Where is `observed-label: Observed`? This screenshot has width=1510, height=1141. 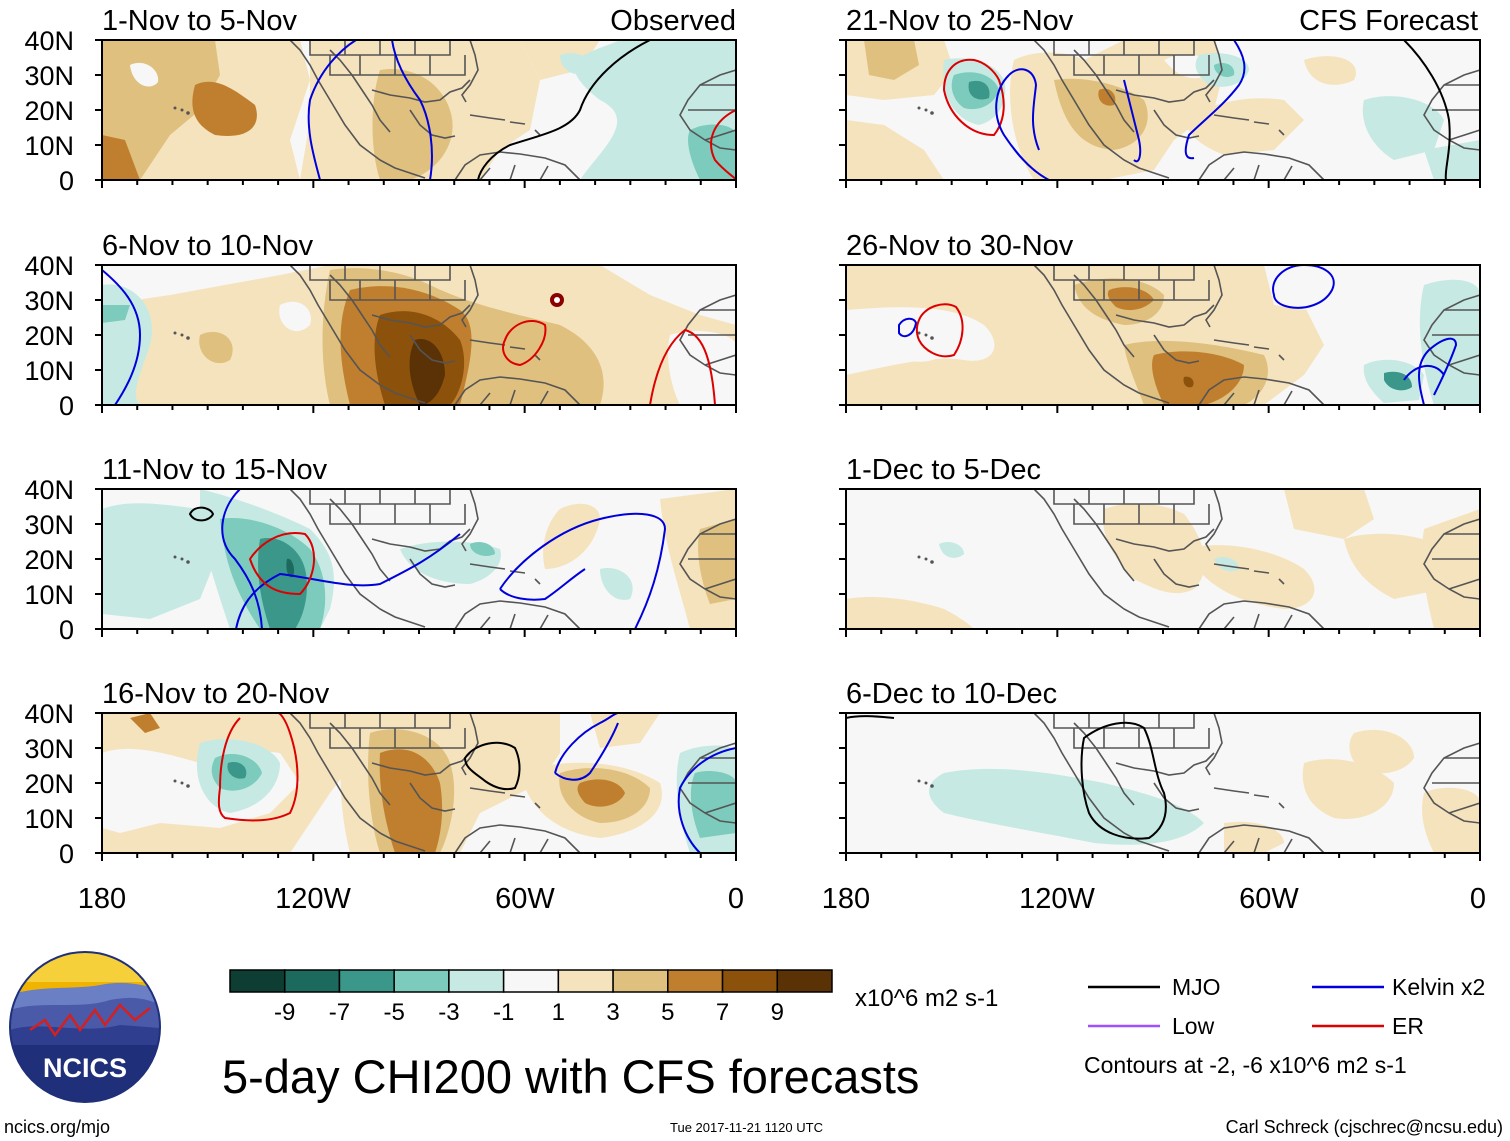
observed-label: Observed is located at coordinates (673, 21).